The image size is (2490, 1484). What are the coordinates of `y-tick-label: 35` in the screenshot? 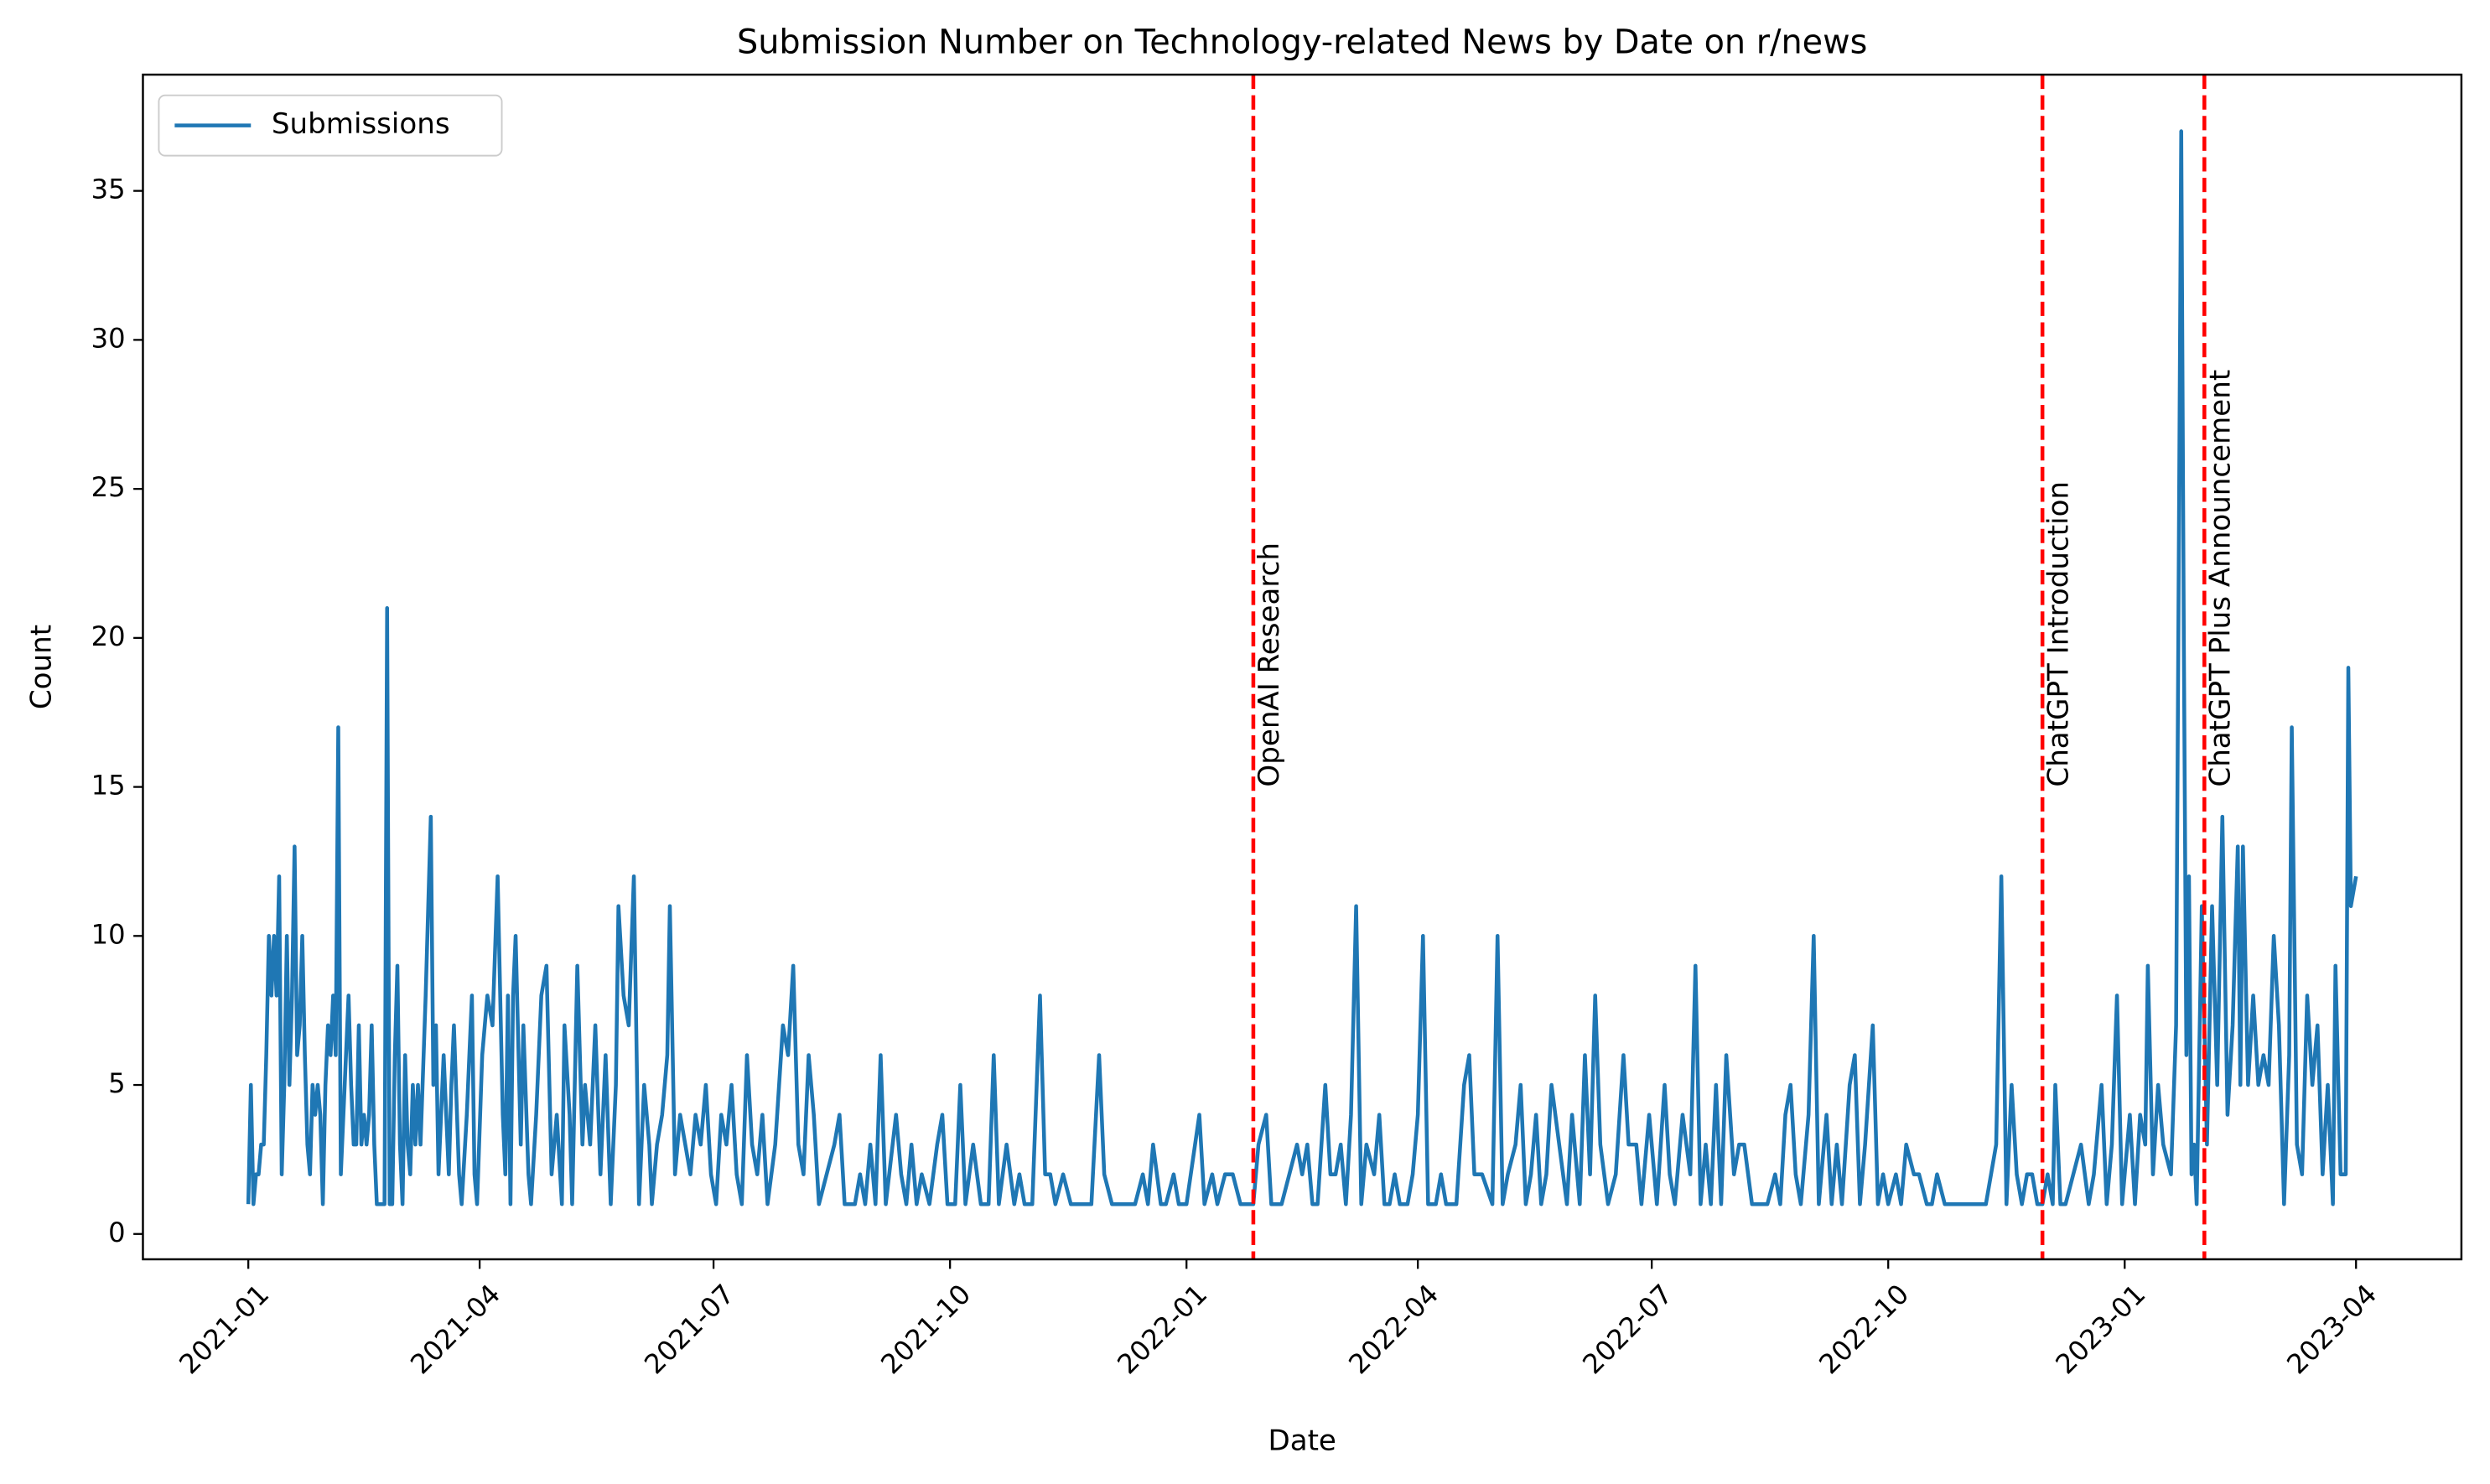 It's located at (108, 189).